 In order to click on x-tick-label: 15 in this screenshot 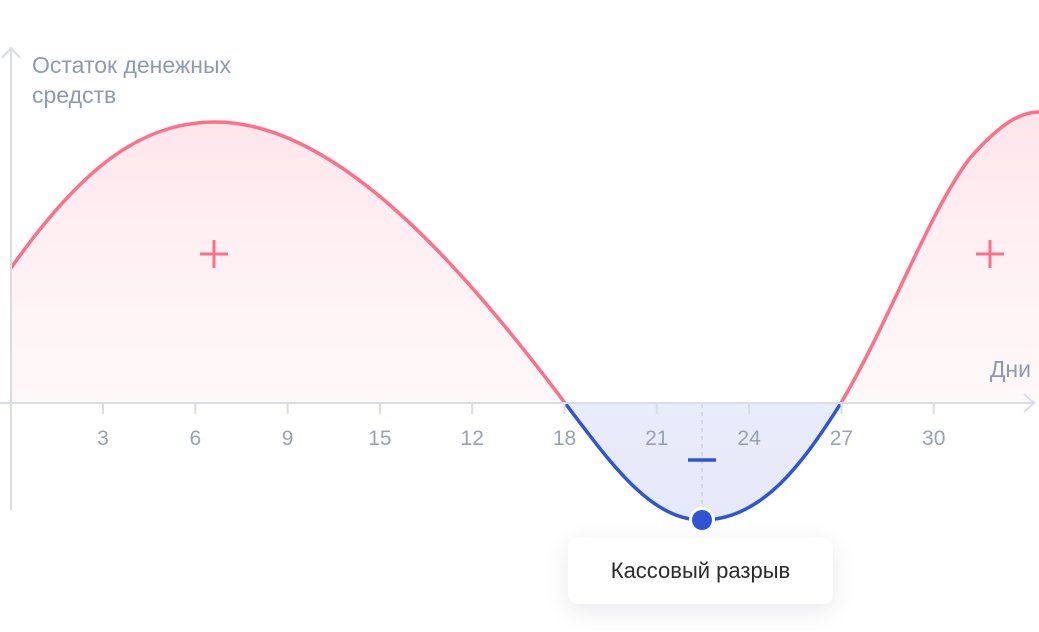, I will do `click(379, 438)`.